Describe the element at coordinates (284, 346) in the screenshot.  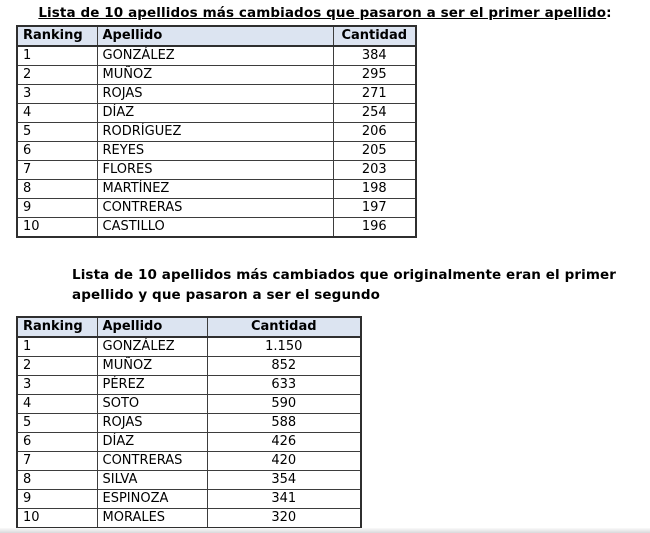
I see `cell-cantidad: 1.150` at that location.